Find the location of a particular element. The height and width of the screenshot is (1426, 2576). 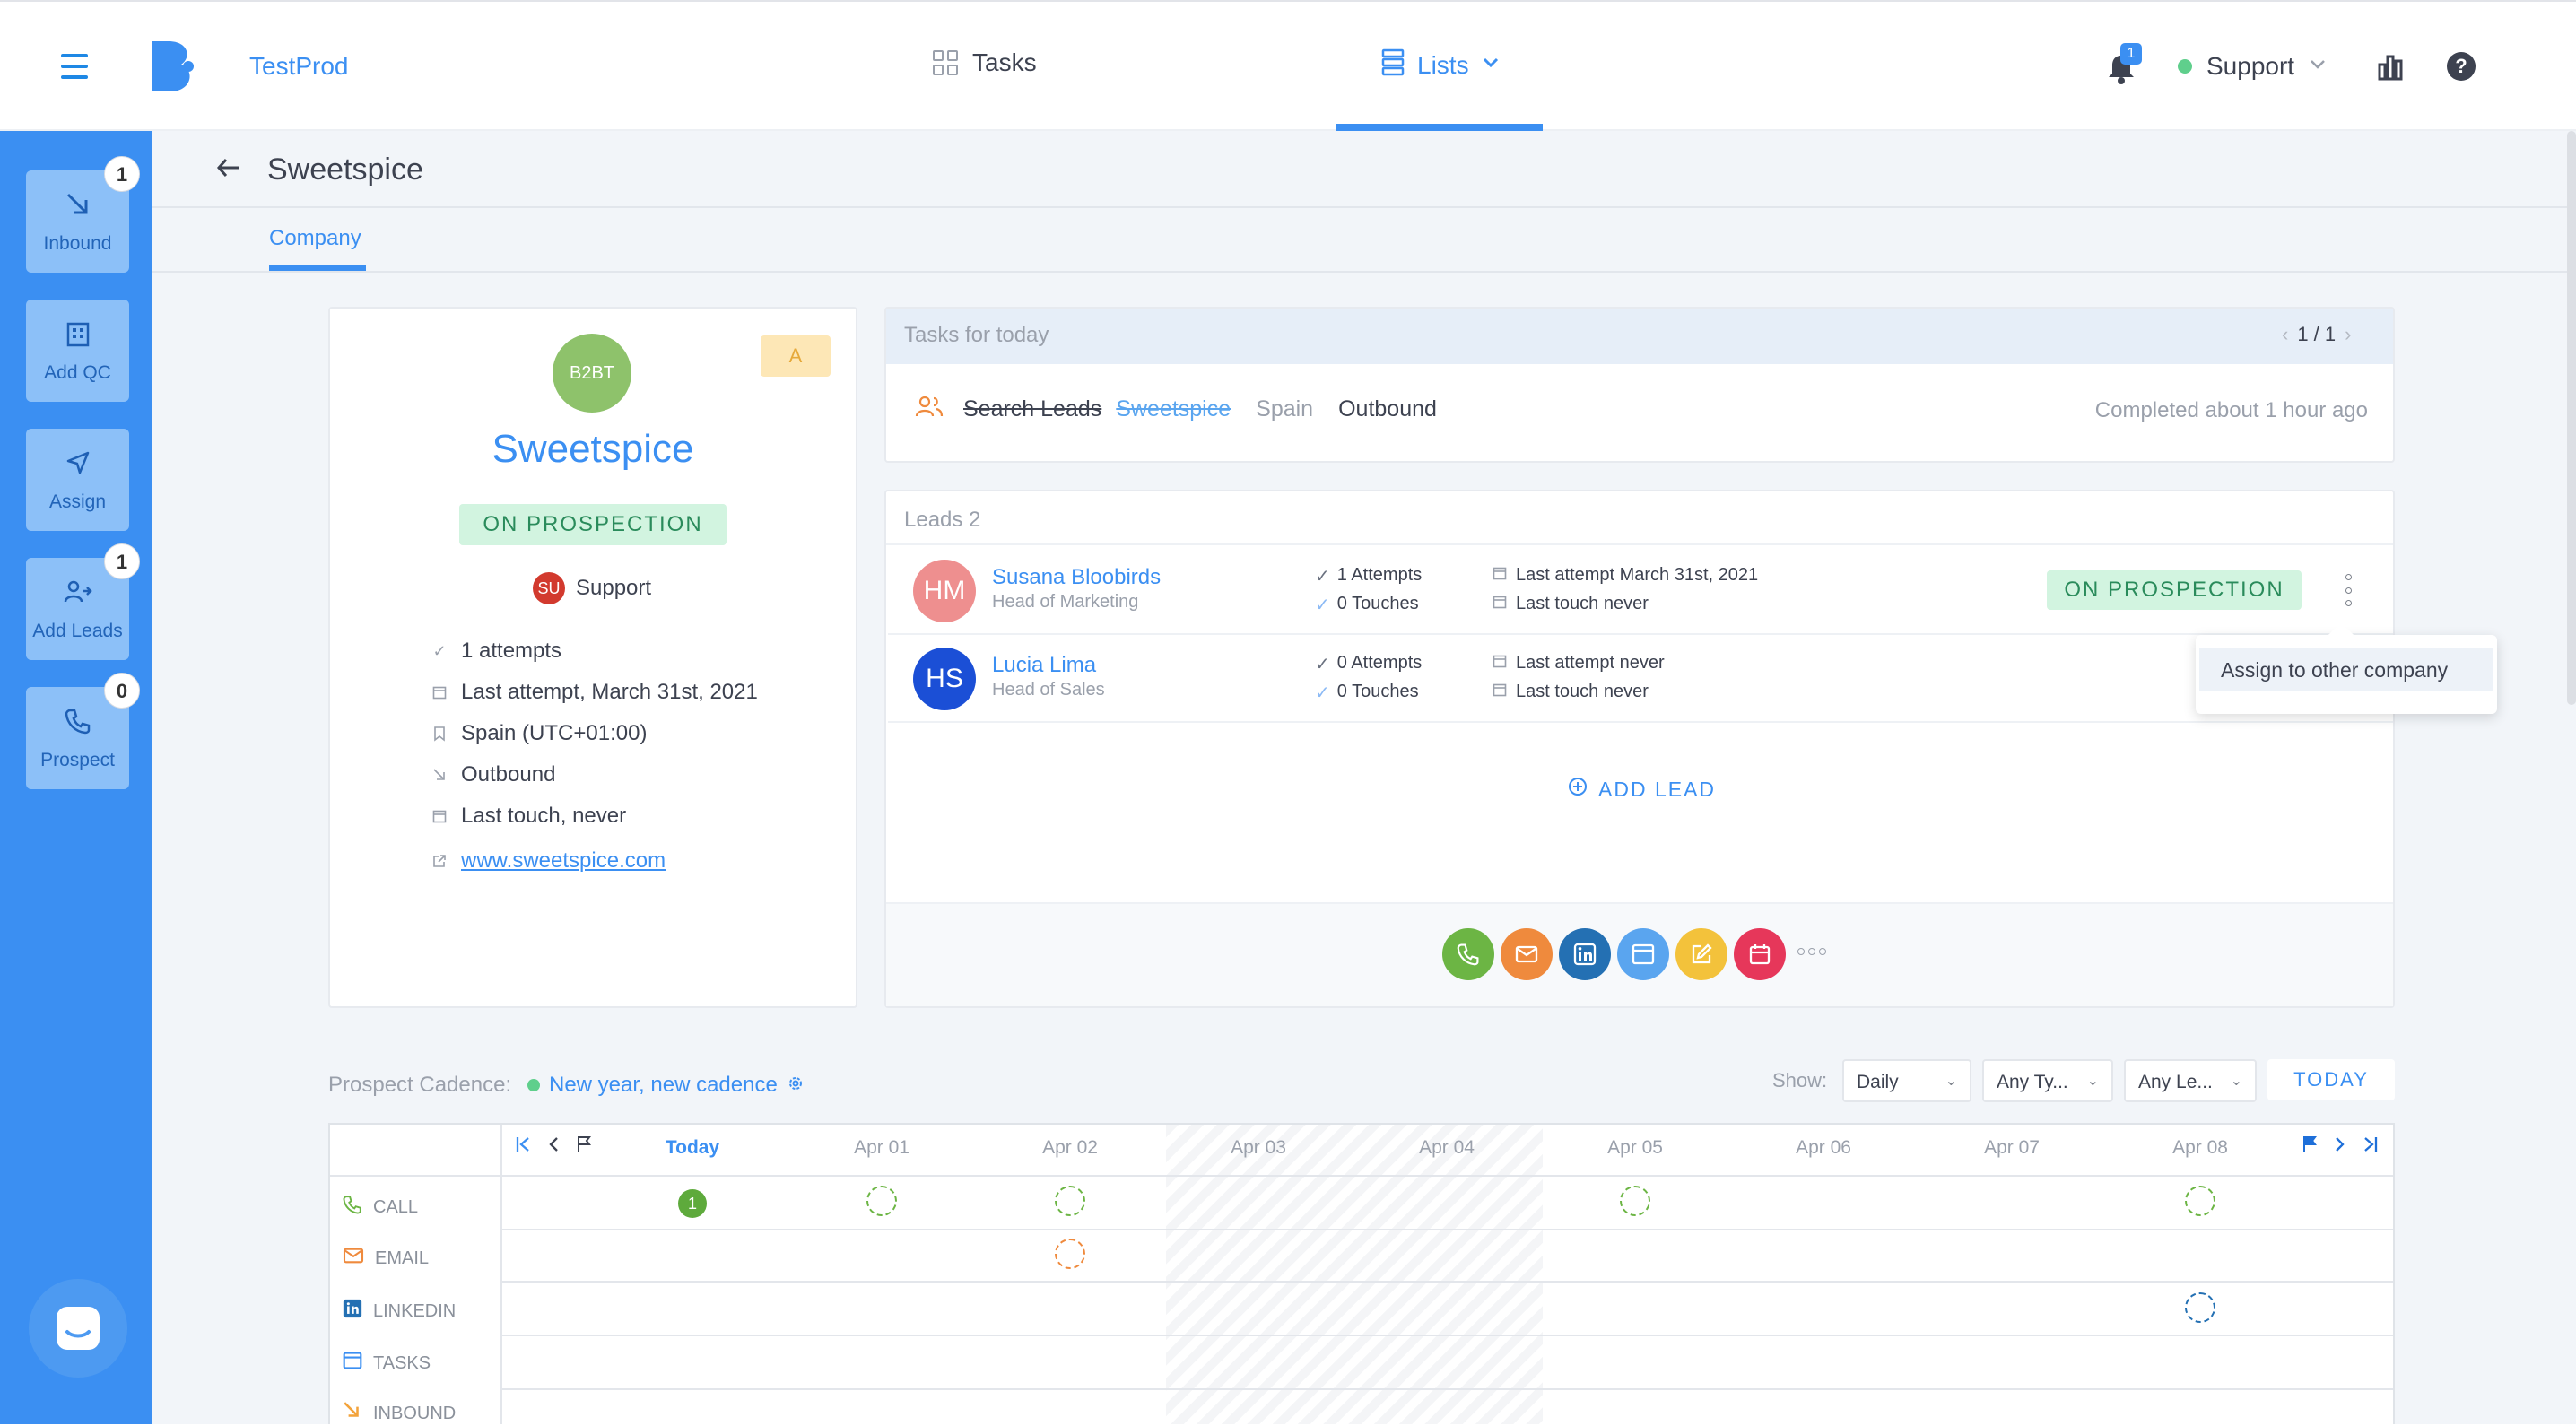

lead-name: Lucia Lima is located at coordinates (1044, 665).